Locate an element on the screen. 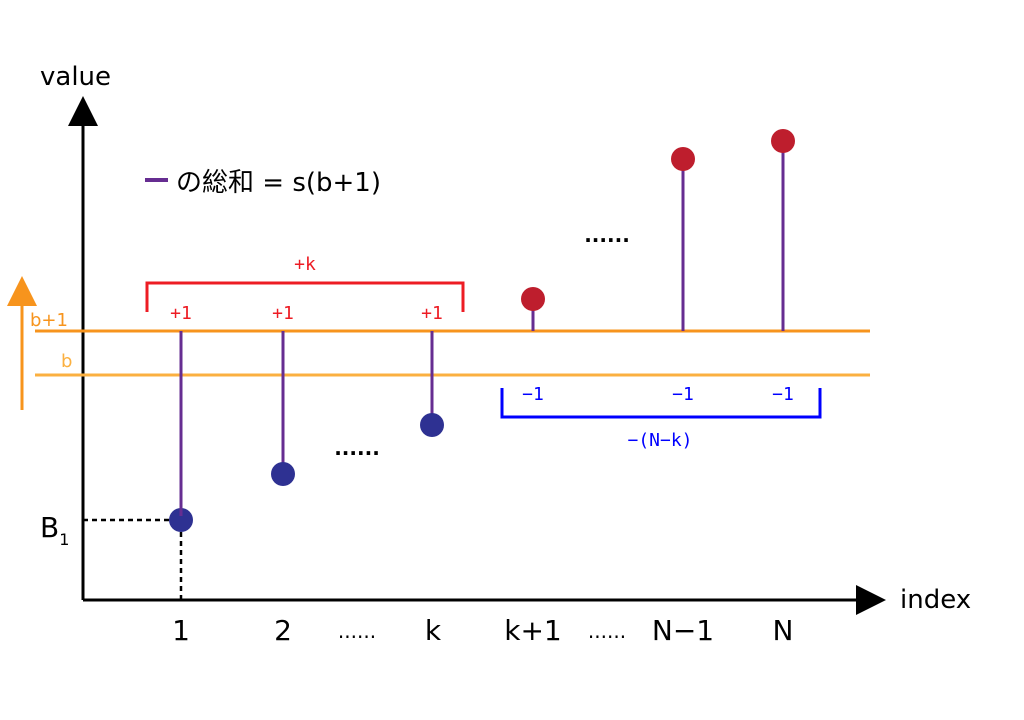  minus-1-c: −1 is located at coordinates (783, 394).